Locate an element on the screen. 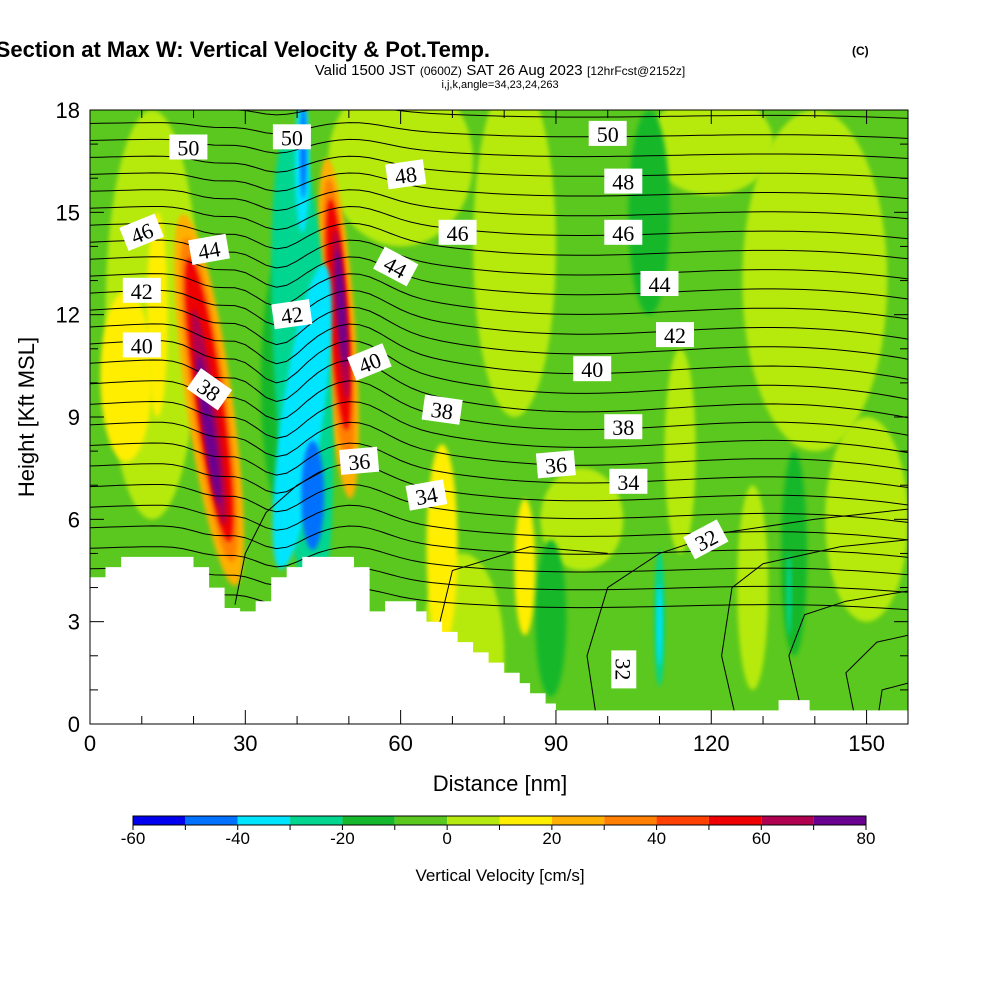 This screenshot has width=1000, height=1000. field-yellow-small is located at coordinates (525, 567).